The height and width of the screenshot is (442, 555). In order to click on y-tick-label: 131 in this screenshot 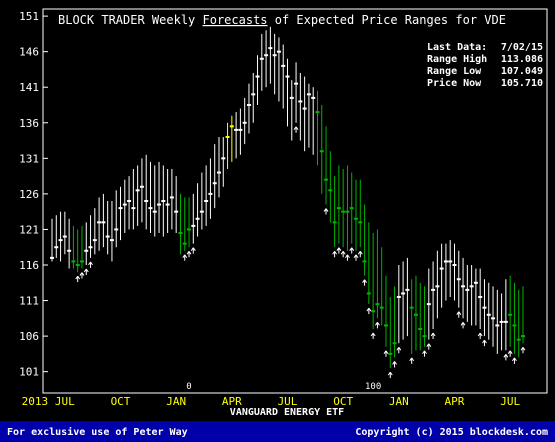, I will do `click(29, 158)`.